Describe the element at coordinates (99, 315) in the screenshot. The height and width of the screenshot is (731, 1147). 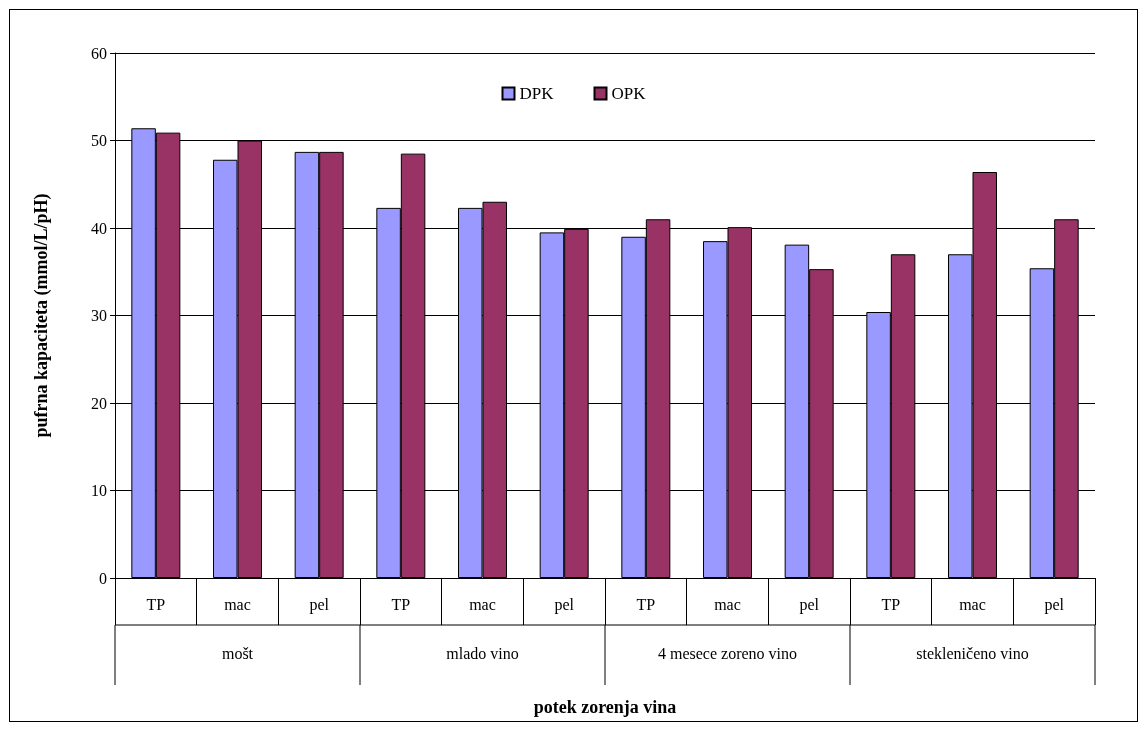
I see `y-tick-label: 30` at that location.